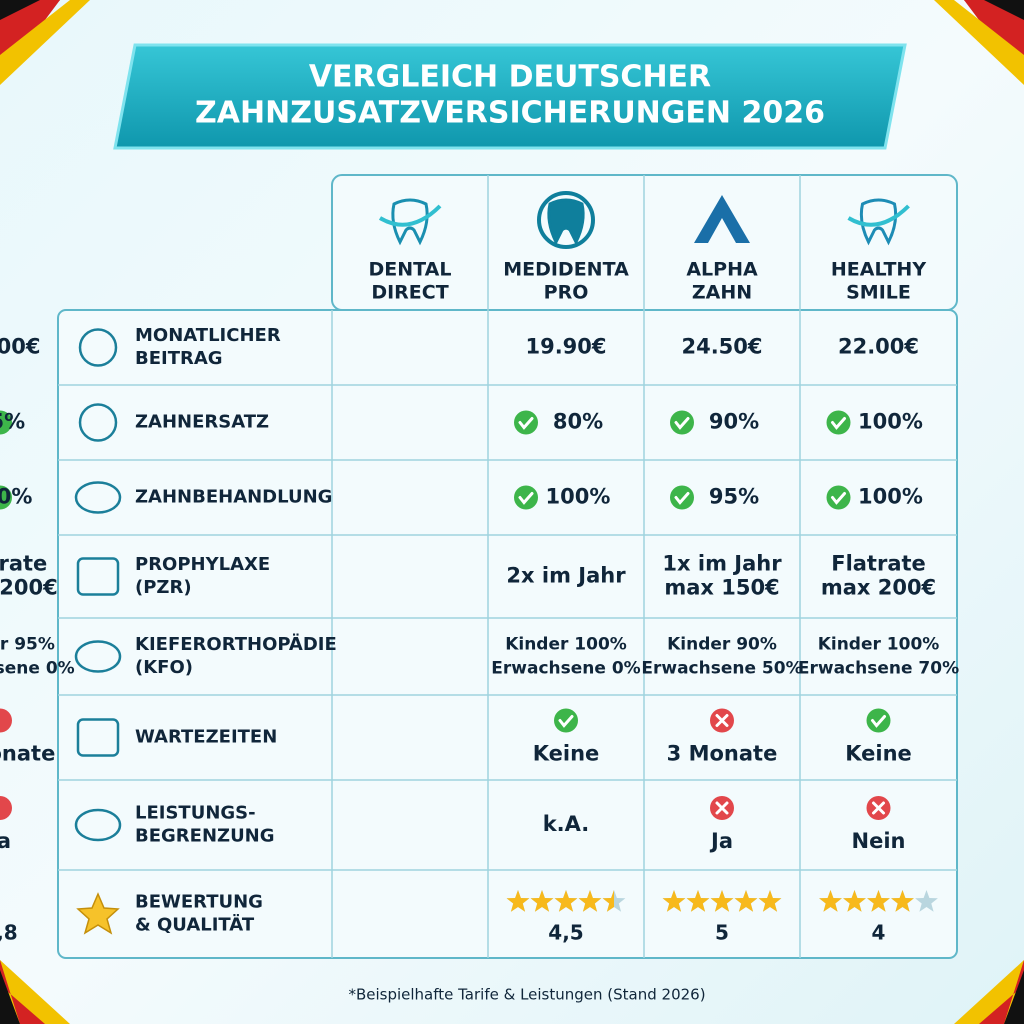 The width and height of the screenshot is (1024, 1024). I want to click on cell-text: Erwachsene 50%, so click(721, 669).